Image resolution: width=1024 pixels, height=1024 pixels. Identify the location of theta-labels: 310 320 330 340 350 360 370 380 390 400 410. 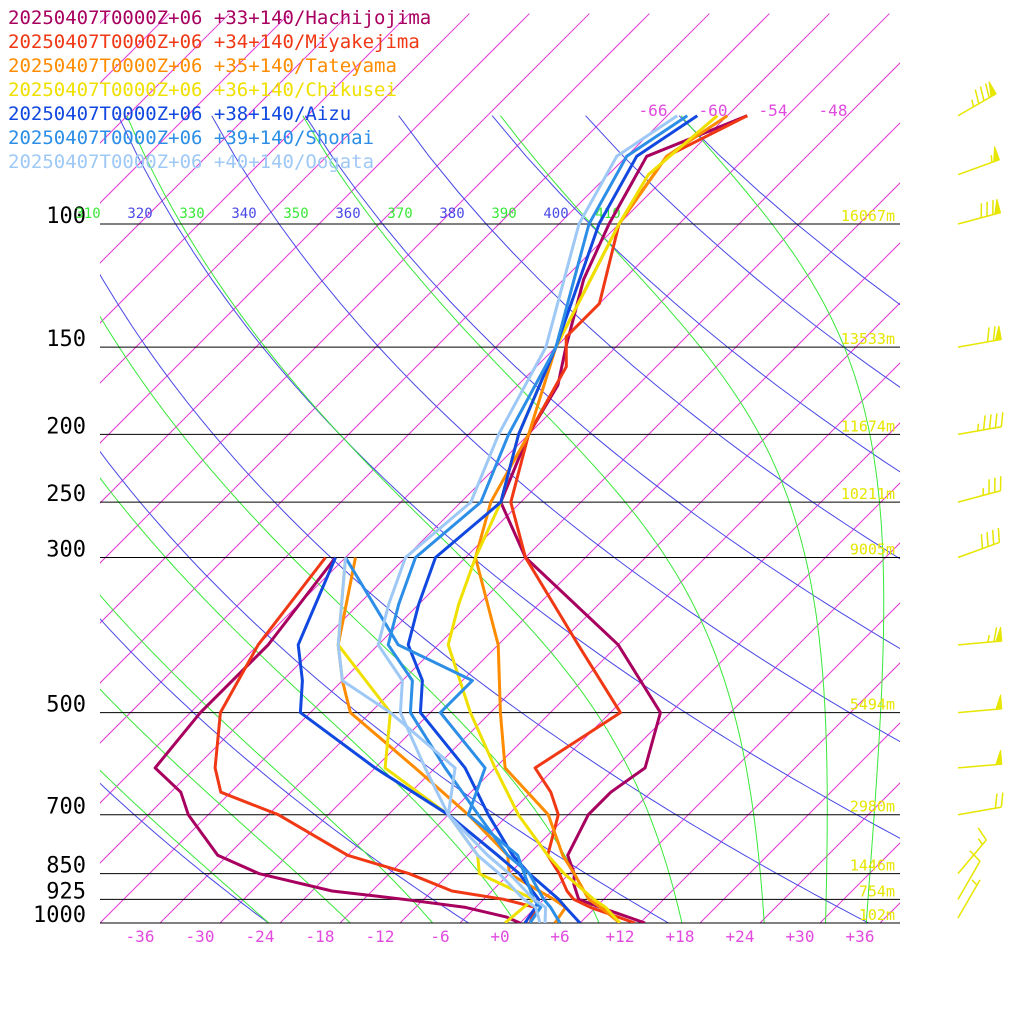
(347, 214).